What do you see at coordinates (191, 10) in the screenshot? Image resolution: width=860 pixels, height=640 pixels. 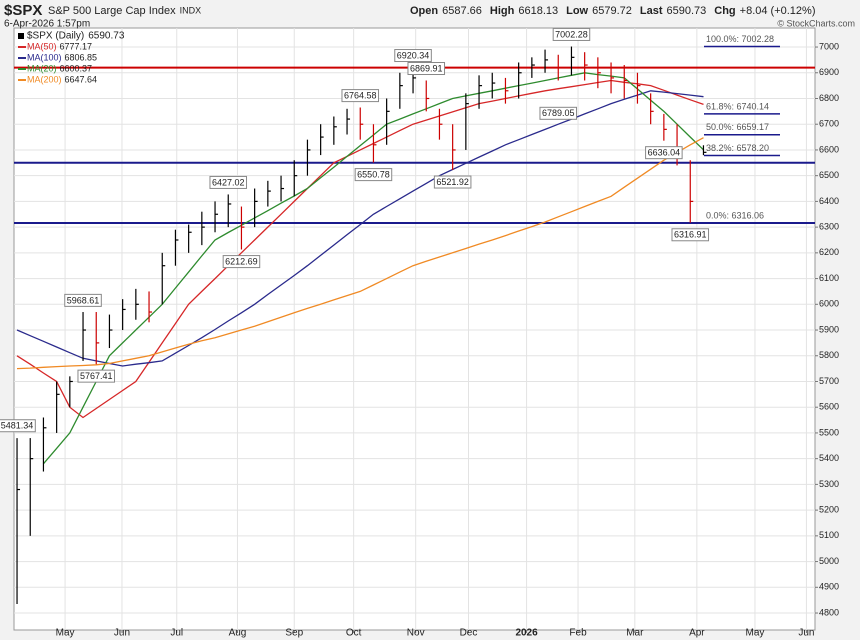 I see `exchange: INDX` at bounding box center [191, 10].